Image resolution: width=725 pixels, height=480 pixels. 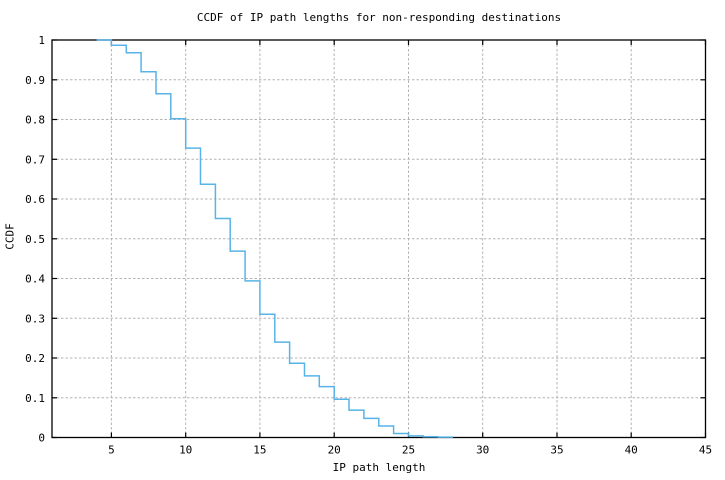 What do you see at coordinates (35, 199) in the screenshot?
I see `y-tick-label: 0.6` at bounding box center [35, 199].